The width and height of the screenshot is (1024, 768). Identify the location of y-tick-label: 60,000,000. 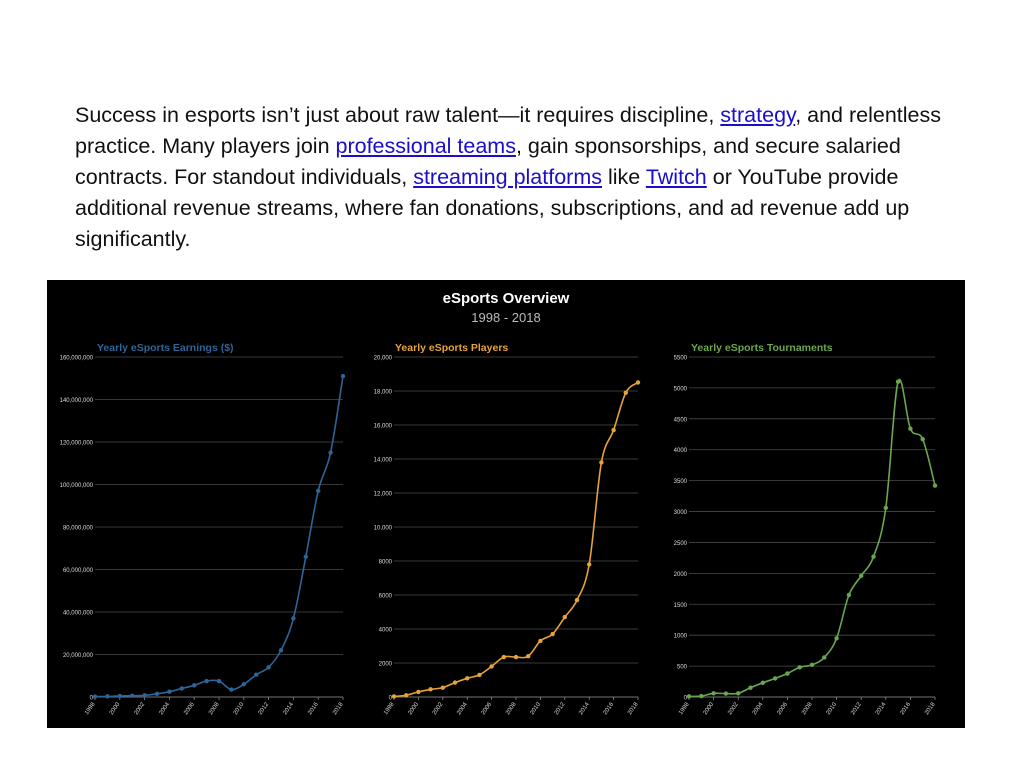
(78, 571).